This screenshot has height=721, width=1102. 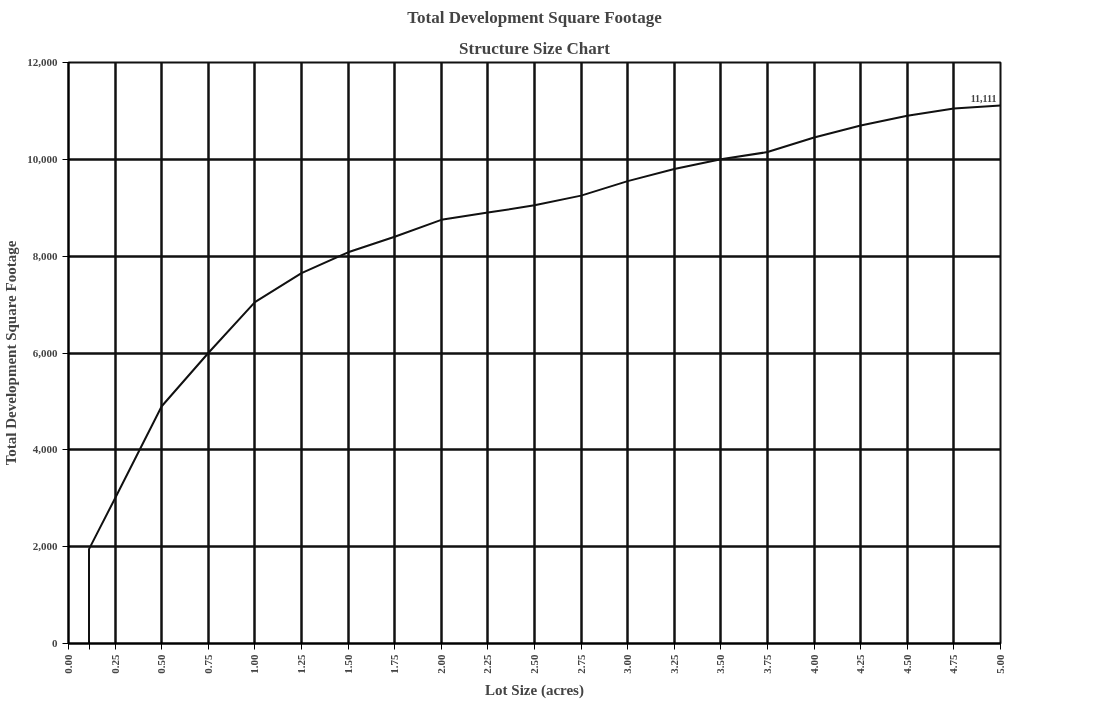 I want to click on x-tick-label: 3.50, so click(x=720, y=664).